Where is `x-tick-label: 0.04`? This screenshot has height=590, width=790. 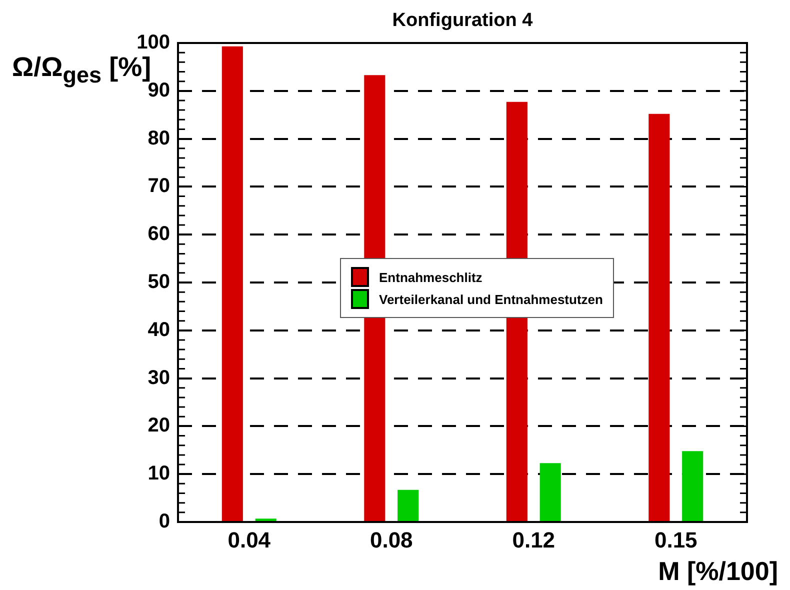
x-tick-label: 0.04 is located at coordinates (250, 539).